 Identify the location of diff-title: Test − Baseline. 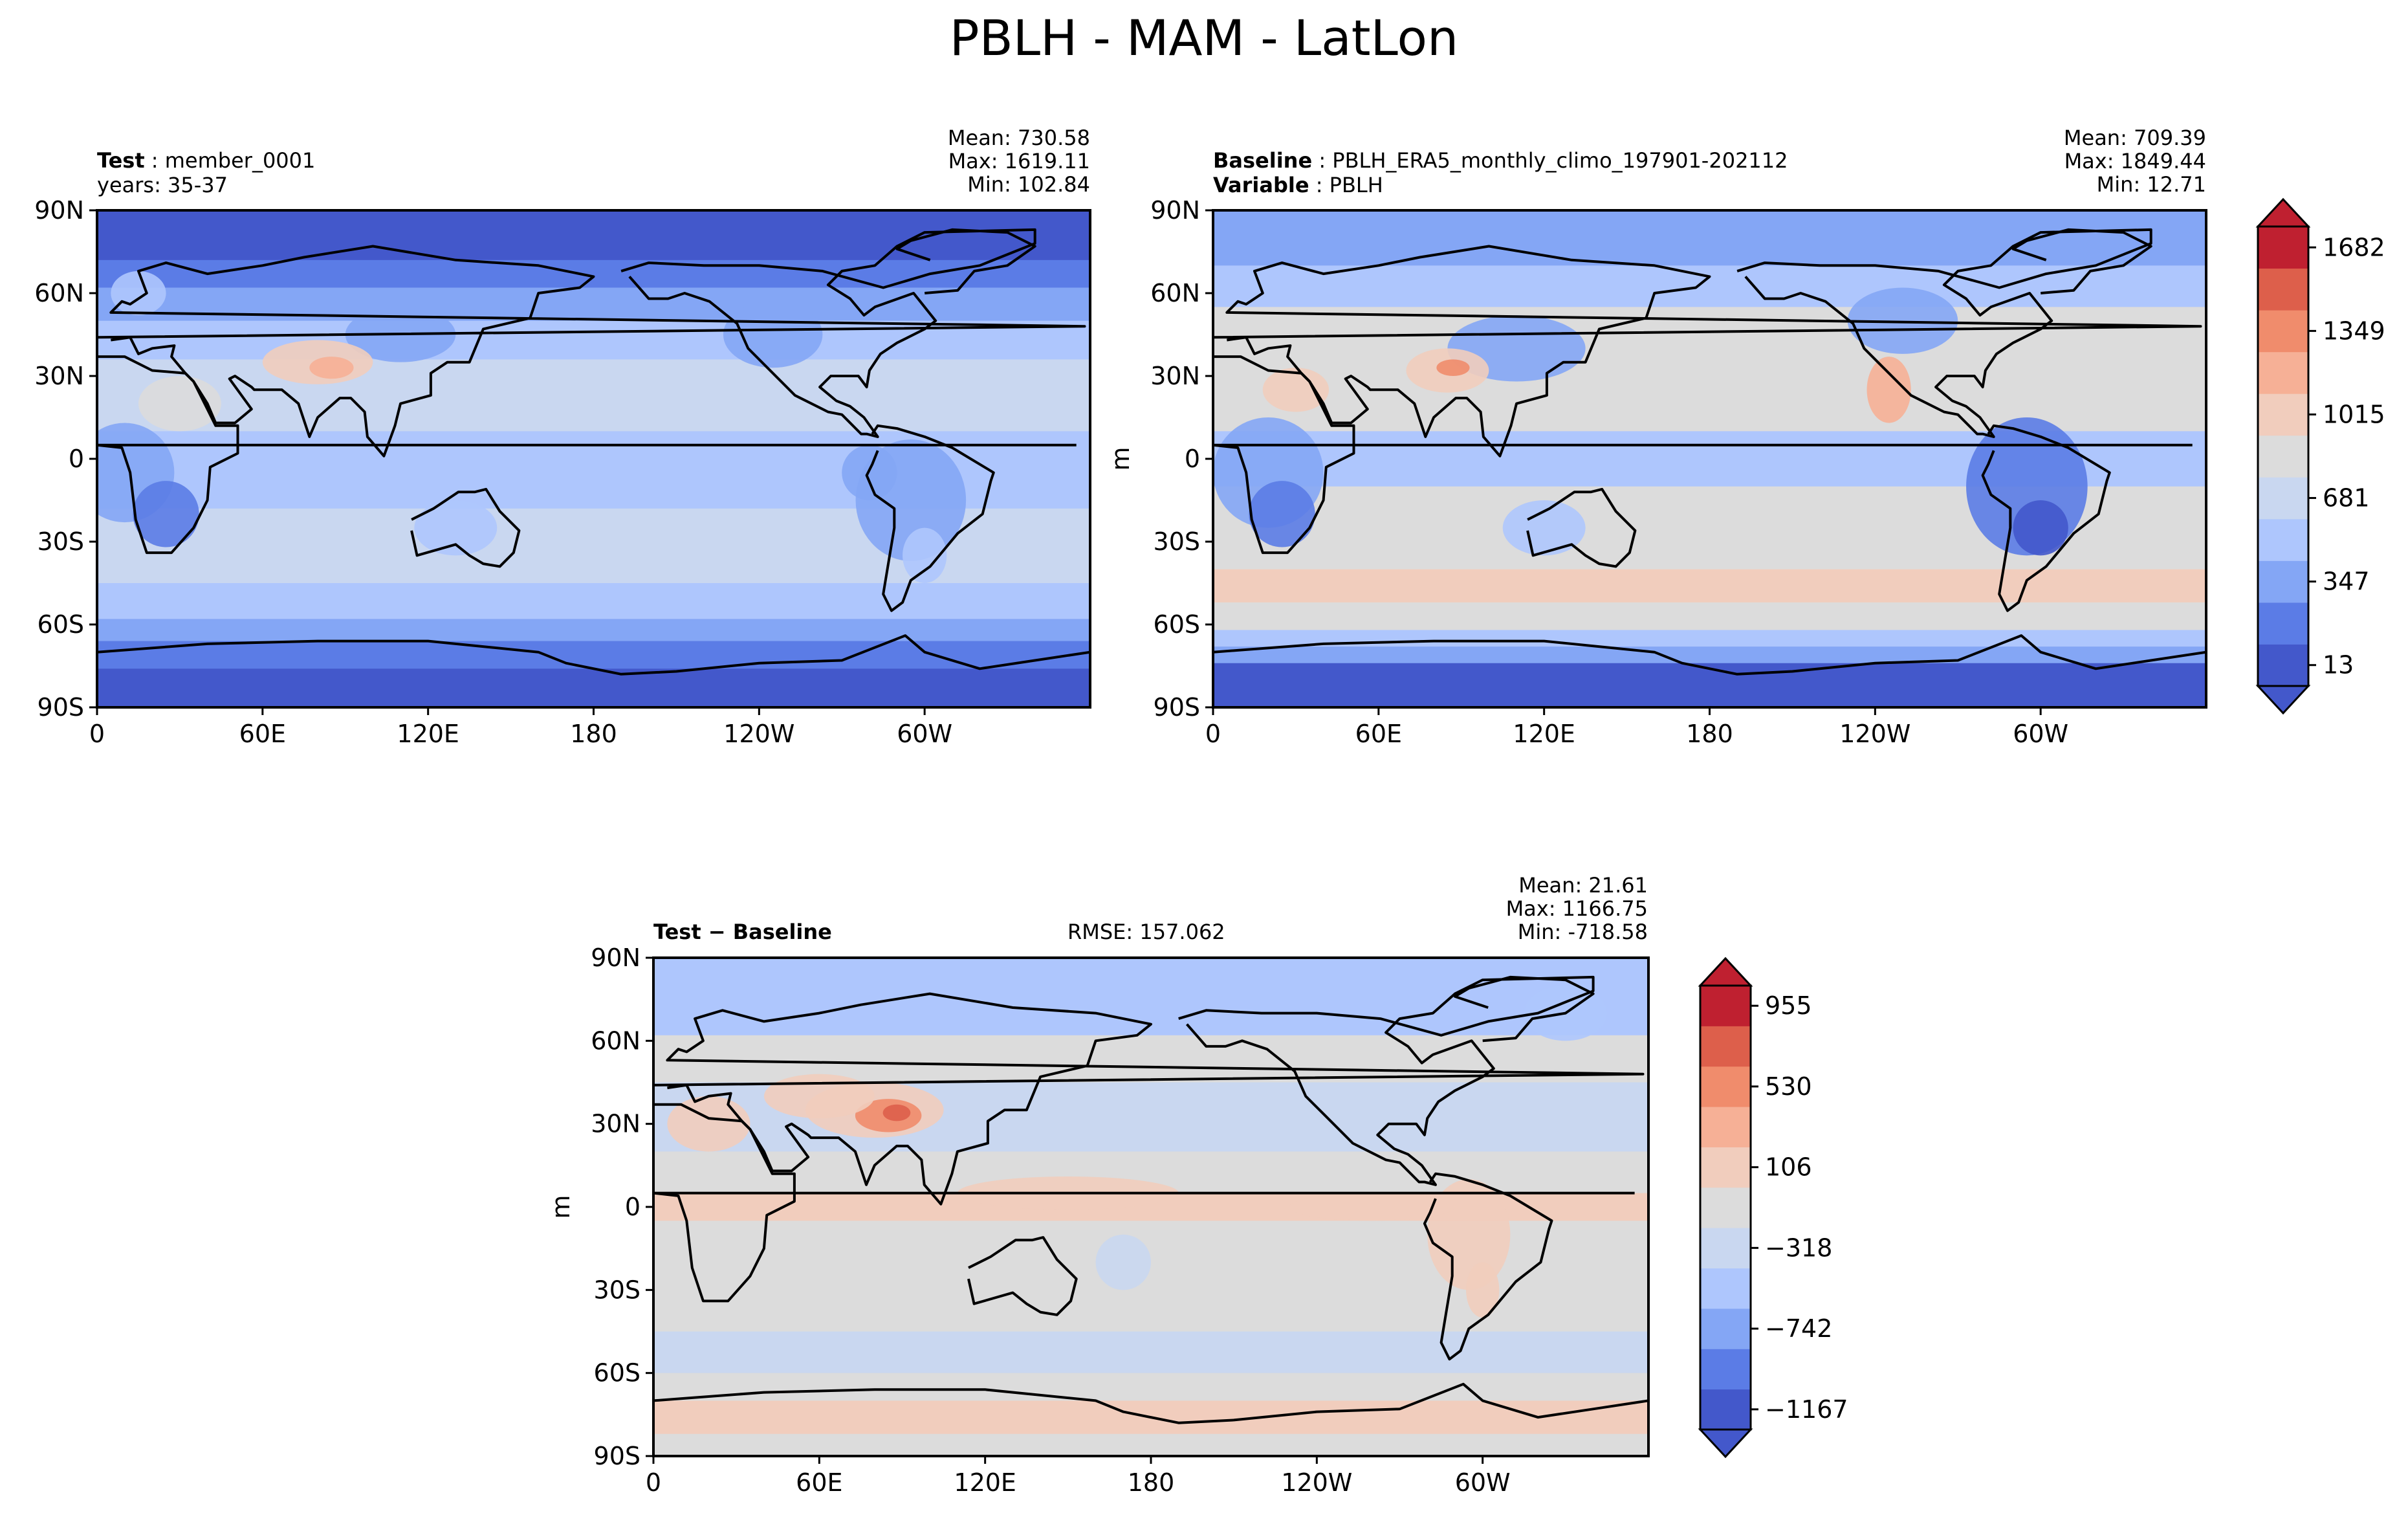
(742, 932).